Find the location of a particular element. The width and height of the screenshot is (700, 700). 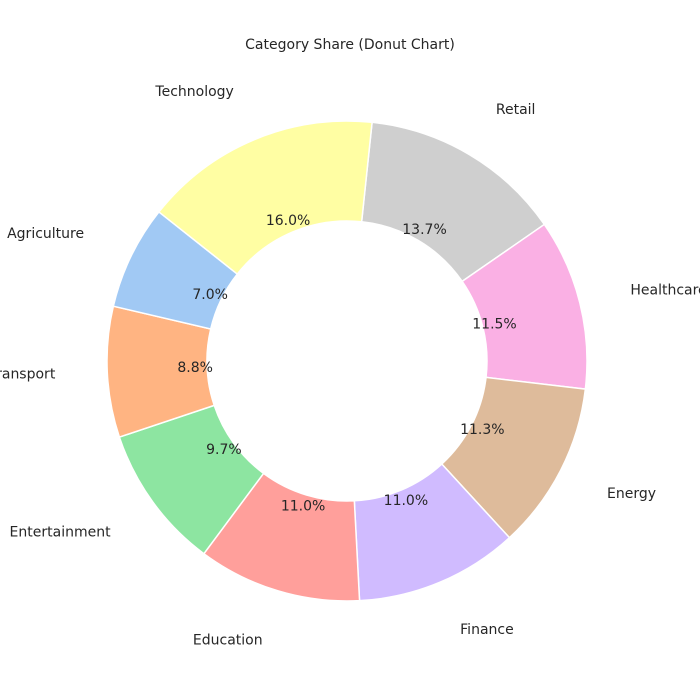

slice-technology is located at coordinates (265, 198).